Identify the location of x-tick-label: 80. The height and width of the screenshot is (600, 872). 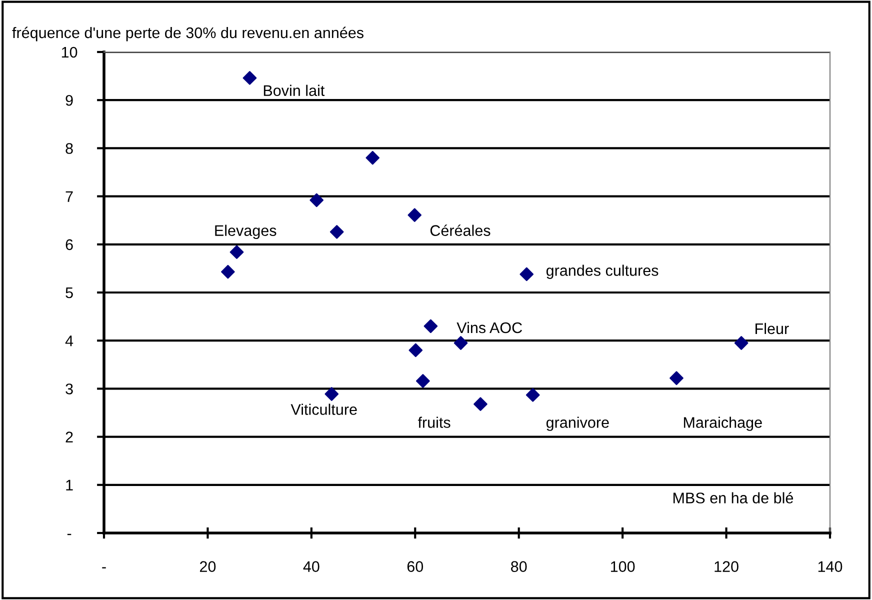
(519, 566).